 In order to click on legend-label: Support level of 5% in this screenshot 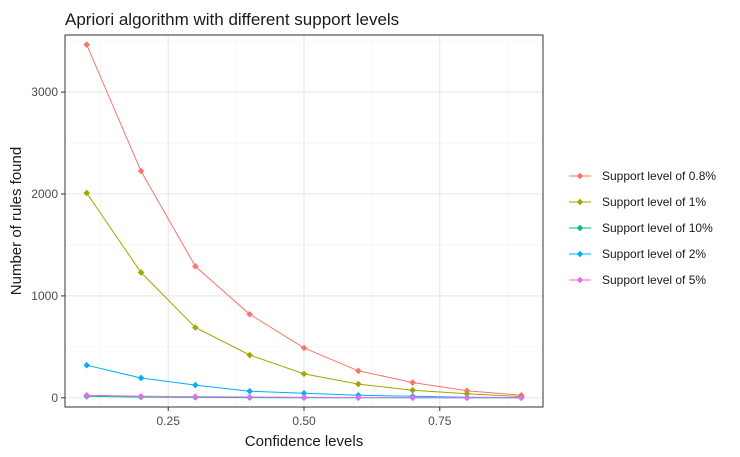, I will do `click(654, 280)`.